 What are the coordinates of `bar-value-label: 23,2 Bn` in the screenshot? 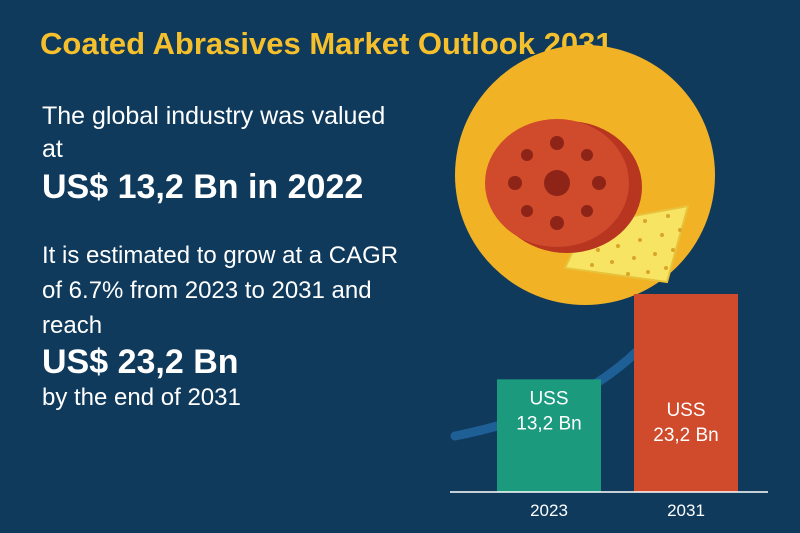 It's located at (686, 435).